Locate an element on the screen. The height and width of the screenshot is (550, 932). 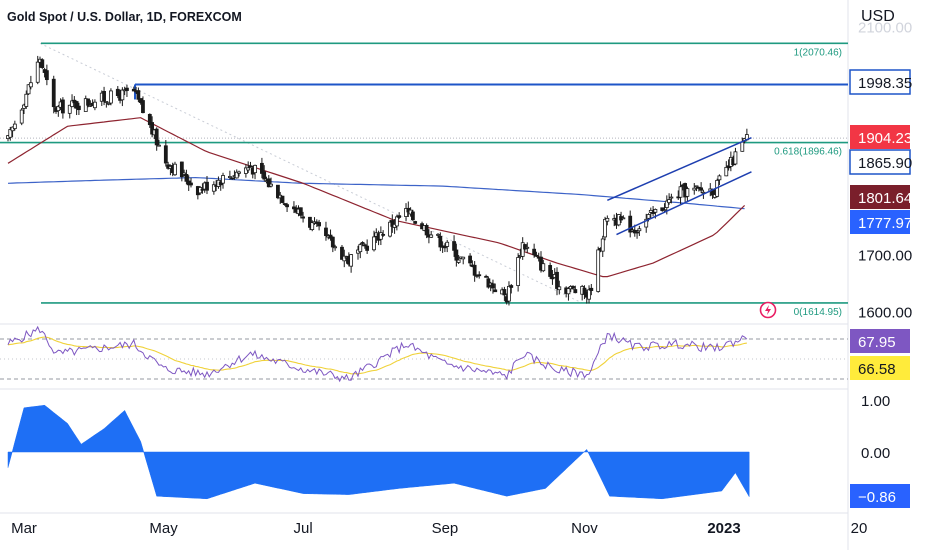
oscillator-area is located at coordinates (378, 452).